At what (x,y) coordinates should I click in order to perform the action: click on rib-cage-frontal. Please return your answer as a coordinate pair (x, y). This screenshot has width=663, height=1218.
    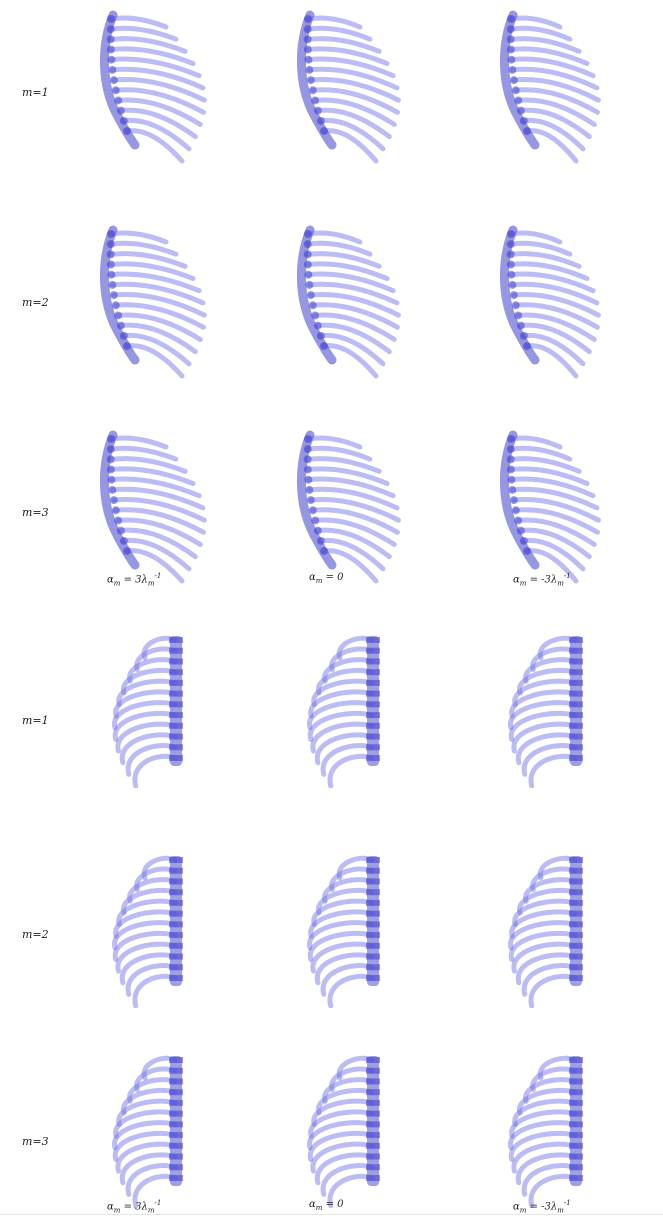
    Looking at the image, I should click on (343, 711).